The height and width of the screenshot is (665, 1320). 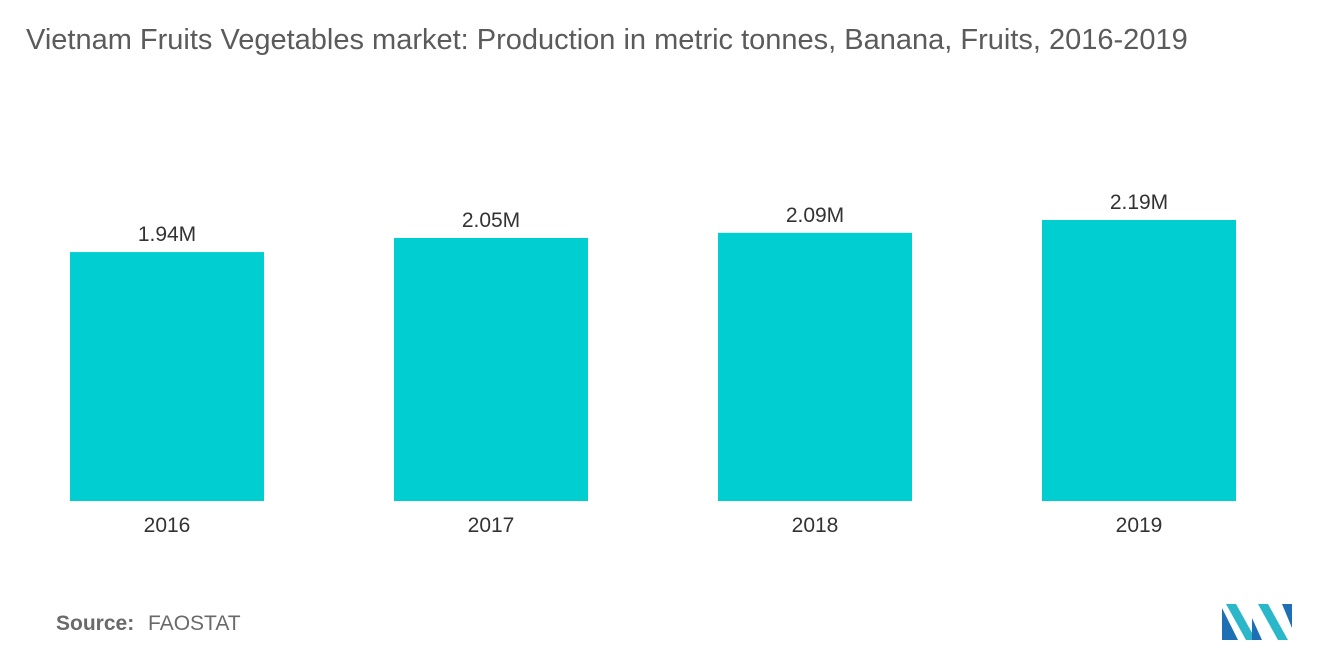 I want to click on tick-label-2018: 2018, so click(x=815, y=525).